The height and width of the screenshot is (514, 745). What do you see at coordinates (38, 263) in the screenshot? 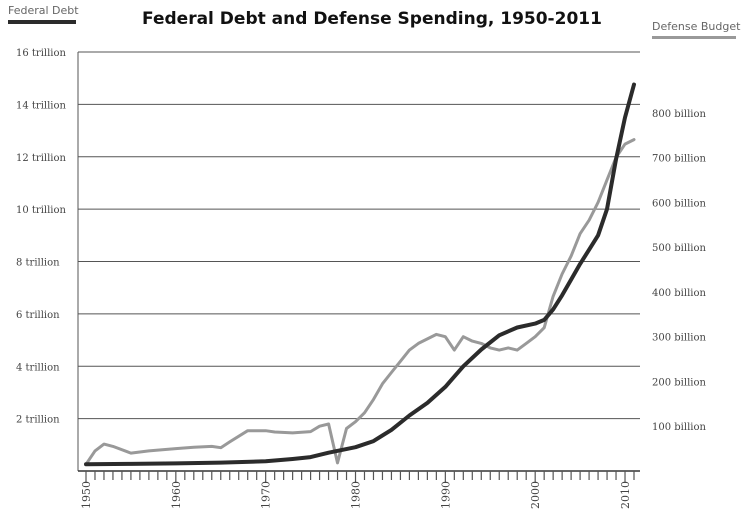
I see `left-tick-label: 8 trillion` at bounding box center [38, 263].